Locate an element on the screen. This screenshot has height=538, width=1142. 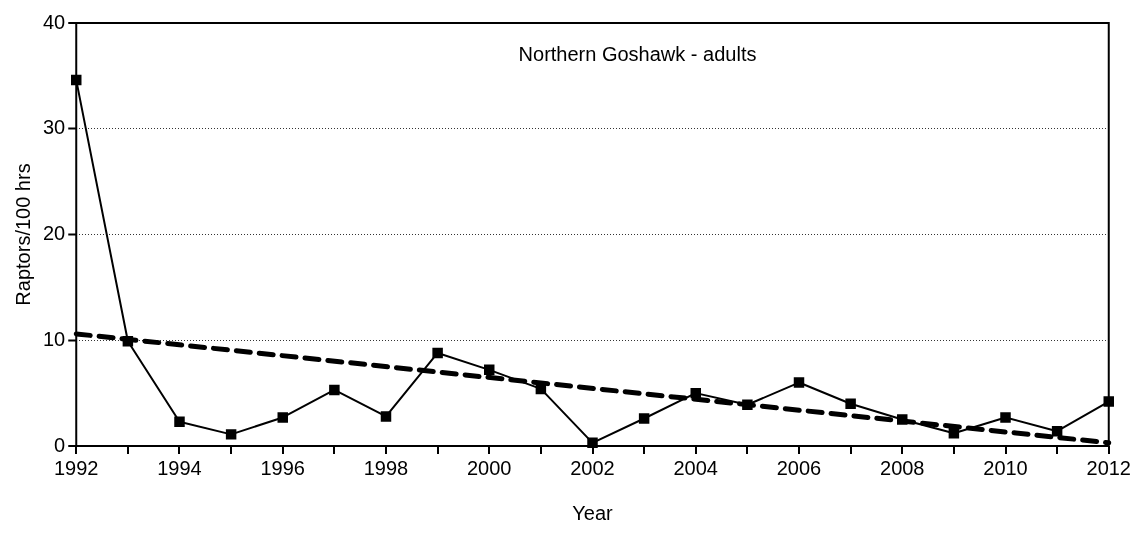
y-axis-title: Raptors/100 hrs is located at coordinates (22, 234).